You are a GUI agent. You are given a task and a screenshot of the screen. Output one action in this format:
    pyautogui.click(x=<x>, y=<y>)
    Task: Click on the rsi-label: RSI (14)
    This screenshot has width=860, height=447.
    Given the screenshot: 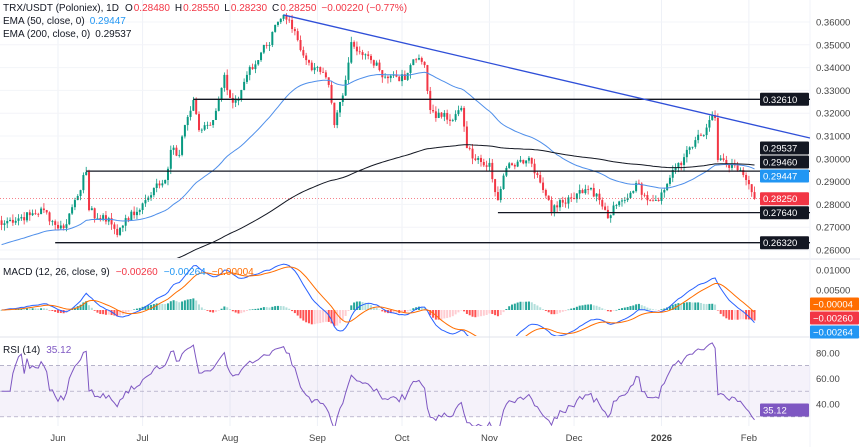 What is the action you would take?
    pyautogui.click(x=21, y=350)
    